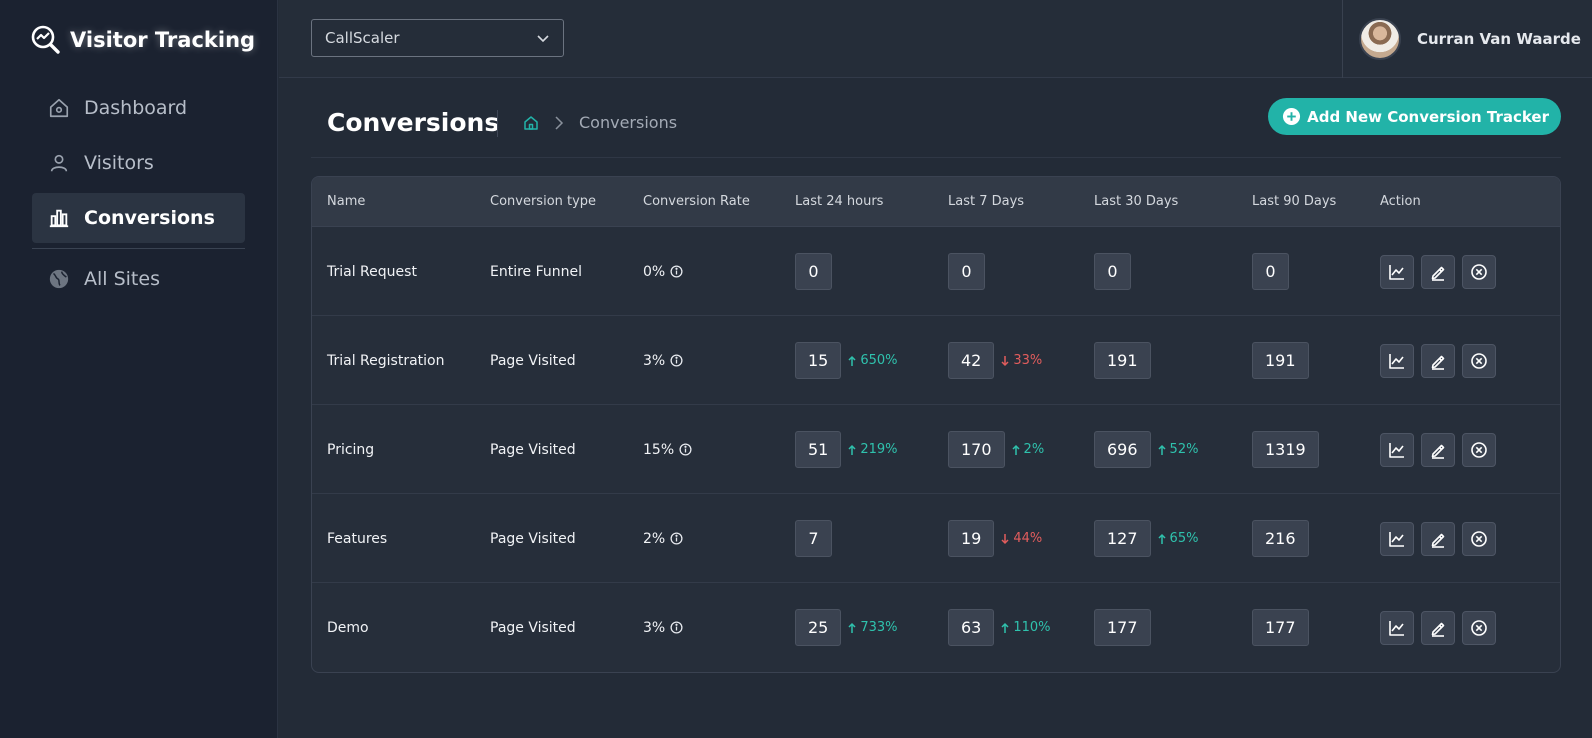 The height and width of the screenshot is (738, 1592). What do you see at coordinates (122, 279) in the screenshot?
I see `sidebar-item-label: All Sites` at bounding box center [122, 279].